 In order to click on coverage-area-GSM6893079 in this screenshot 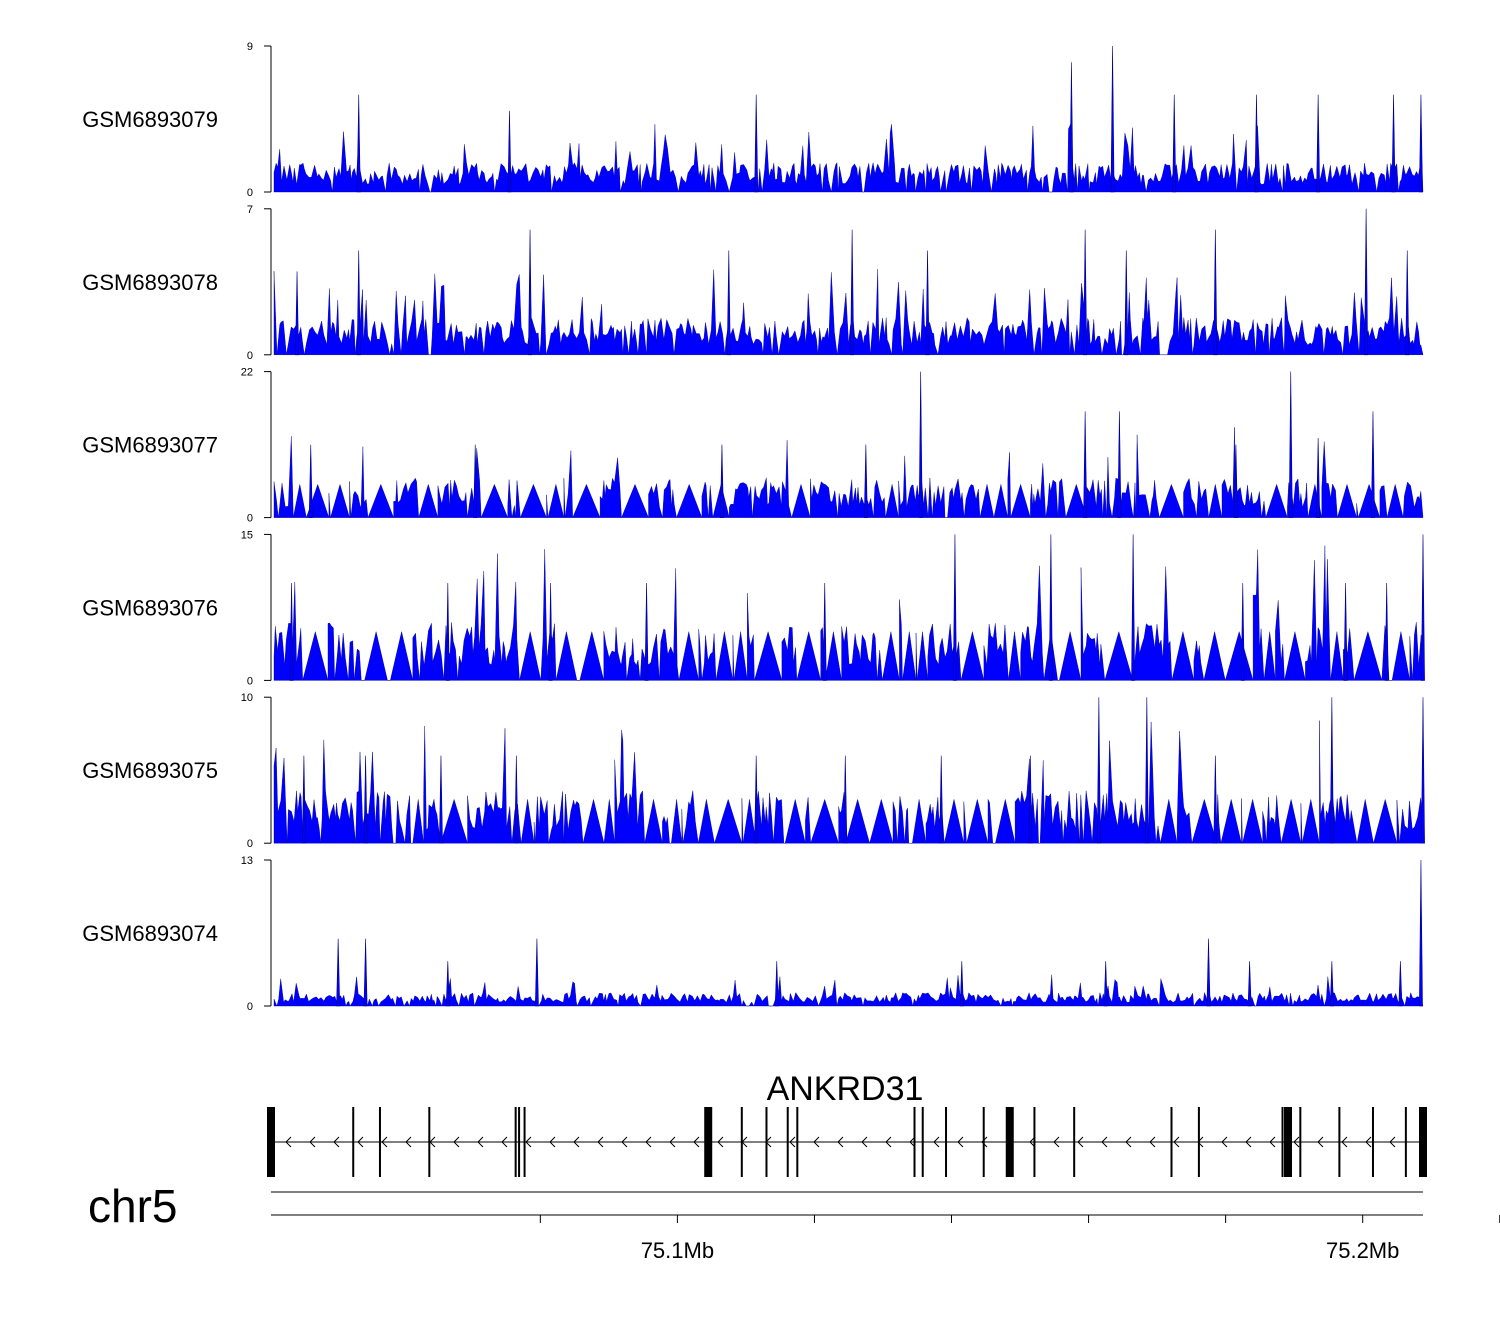, I will do `click(848, 158)`.